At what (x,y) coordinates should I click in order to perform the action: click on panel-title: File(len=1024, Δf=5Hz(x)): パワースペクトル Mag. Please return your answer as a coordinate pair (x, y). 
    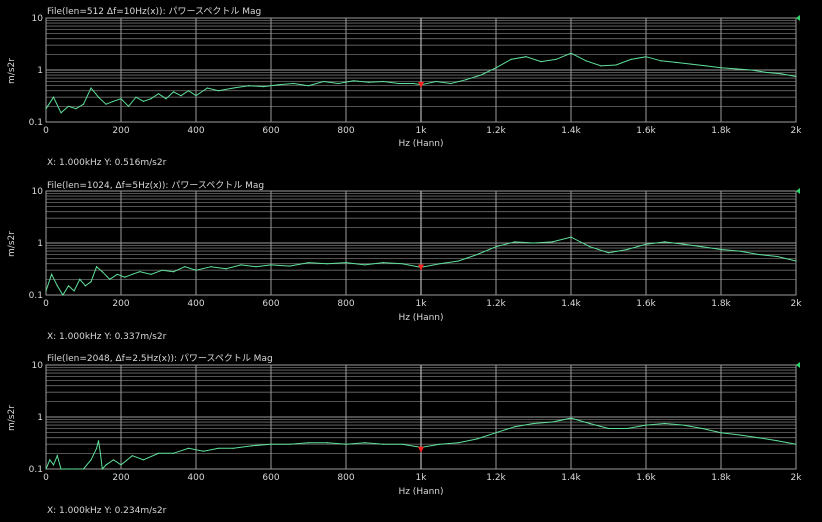
    Looking at the image, I should click on (155, 185).